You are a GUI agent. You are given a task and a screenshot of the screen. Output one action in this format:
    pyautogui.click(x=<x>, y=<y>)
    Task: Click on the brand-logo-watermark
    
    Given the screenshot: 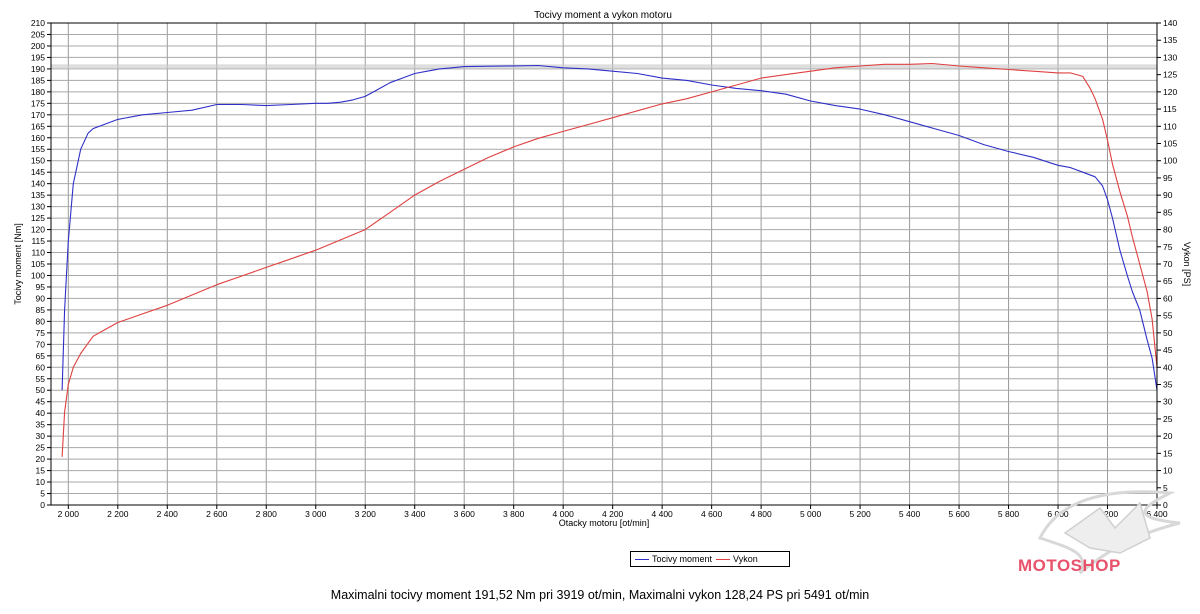 What is the action you would take?
    pyautogui.click(x=1109, y=532)
    